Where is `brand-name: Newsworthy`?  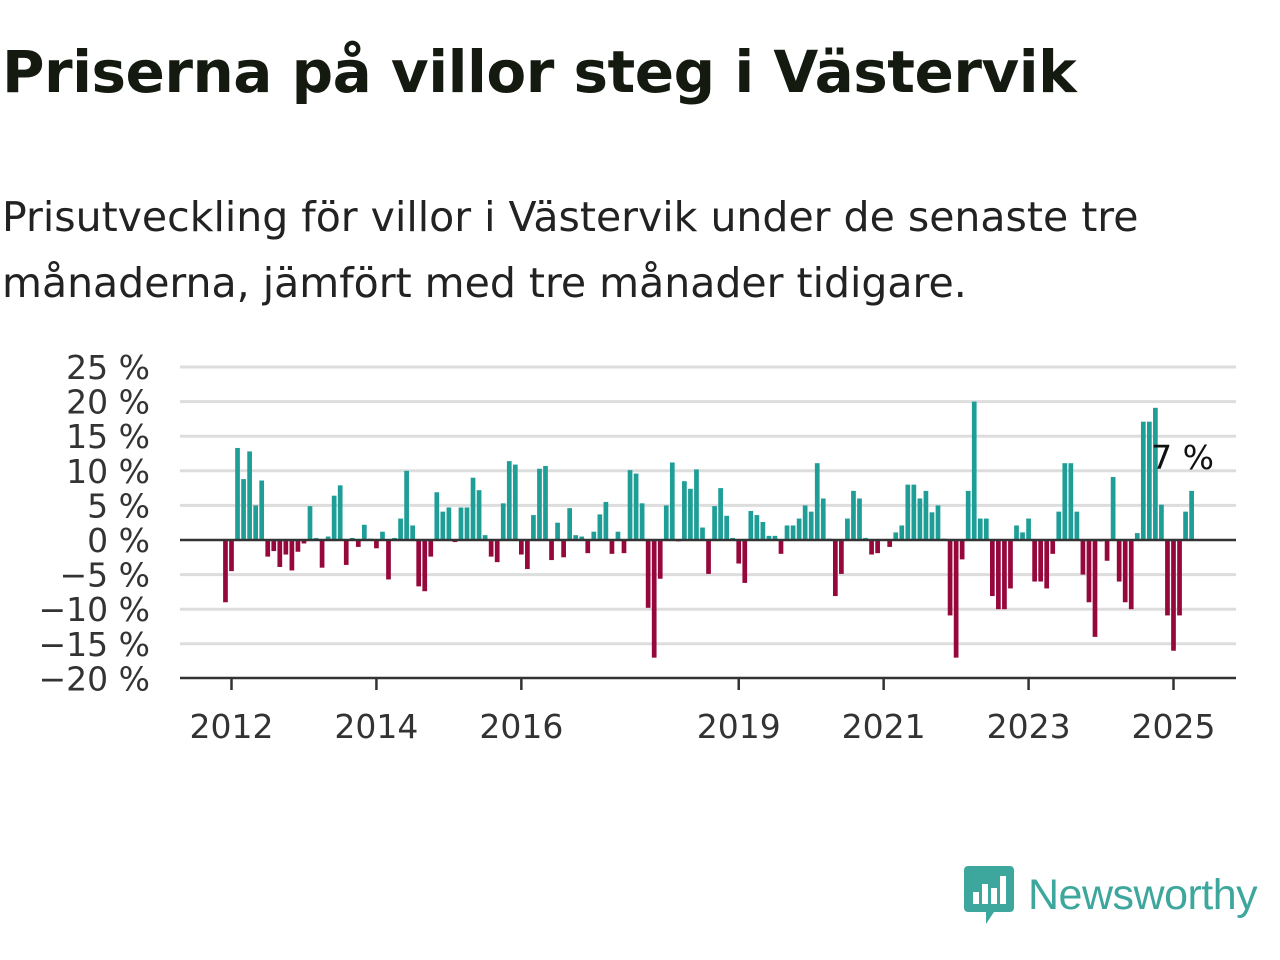 brand-name: Newsworthy is located at coordinates (1143, 894).